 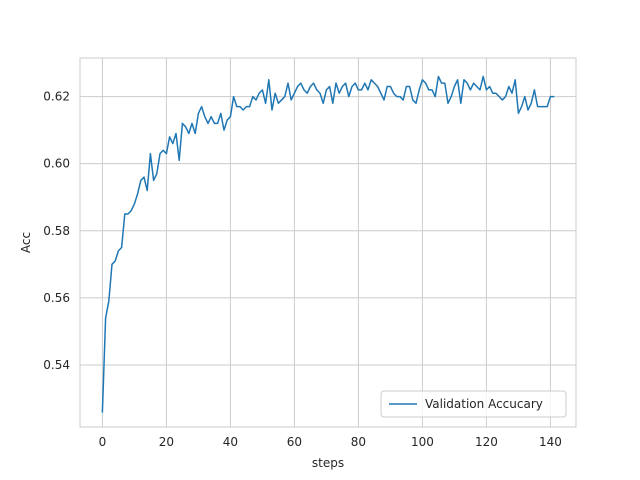 What do you see at coordinates (56, 298) in the screenshot?
I see `y-tick-label: 0.56` at bounding box center [56, 298].